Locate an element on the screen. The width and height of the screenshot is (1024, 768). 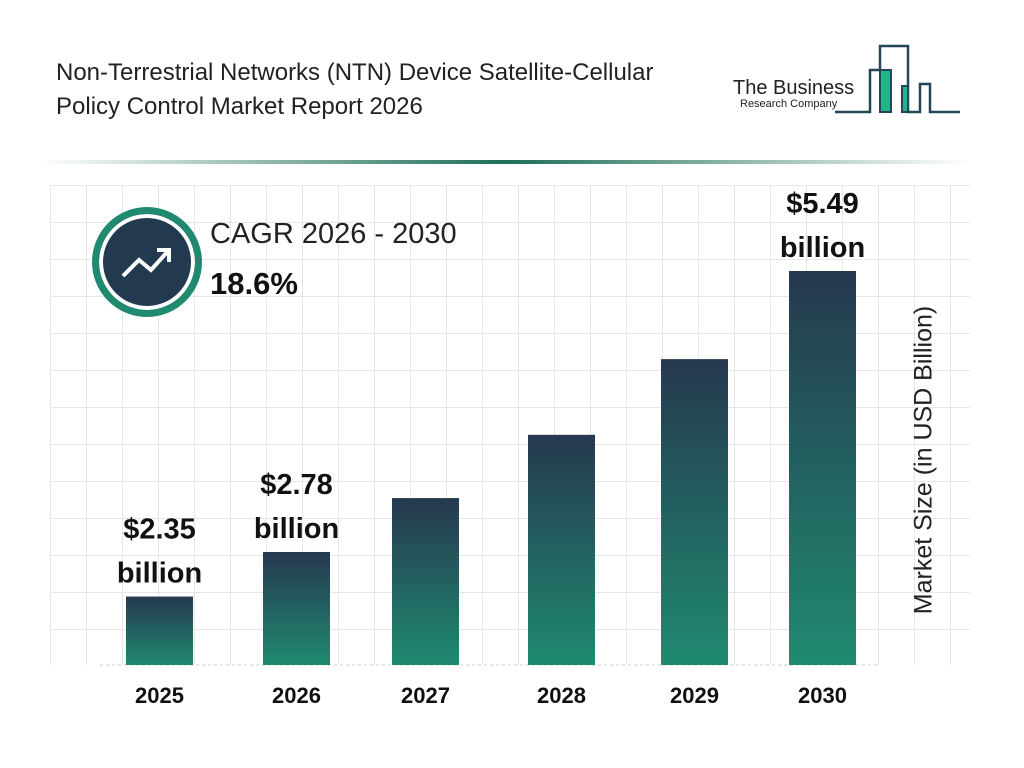
company-logo: The Business Research Company is located at coordinates (845, 82).